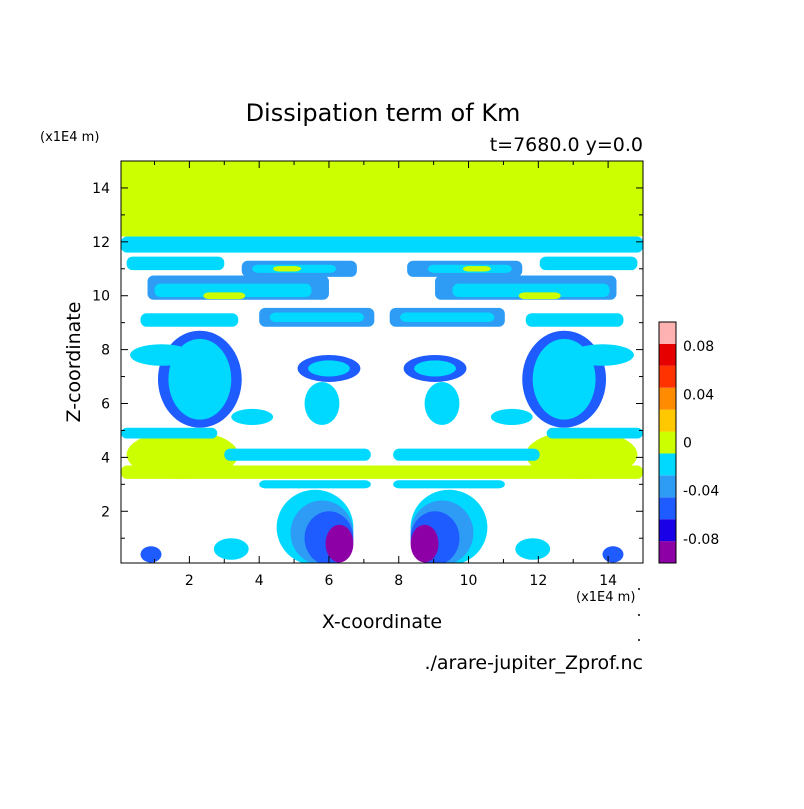 The image size is (804, 809). What do you see at coordinates (608, 581) in the screenshot?
I see `x-tick-label: 14` at bounding box center [608, 581].